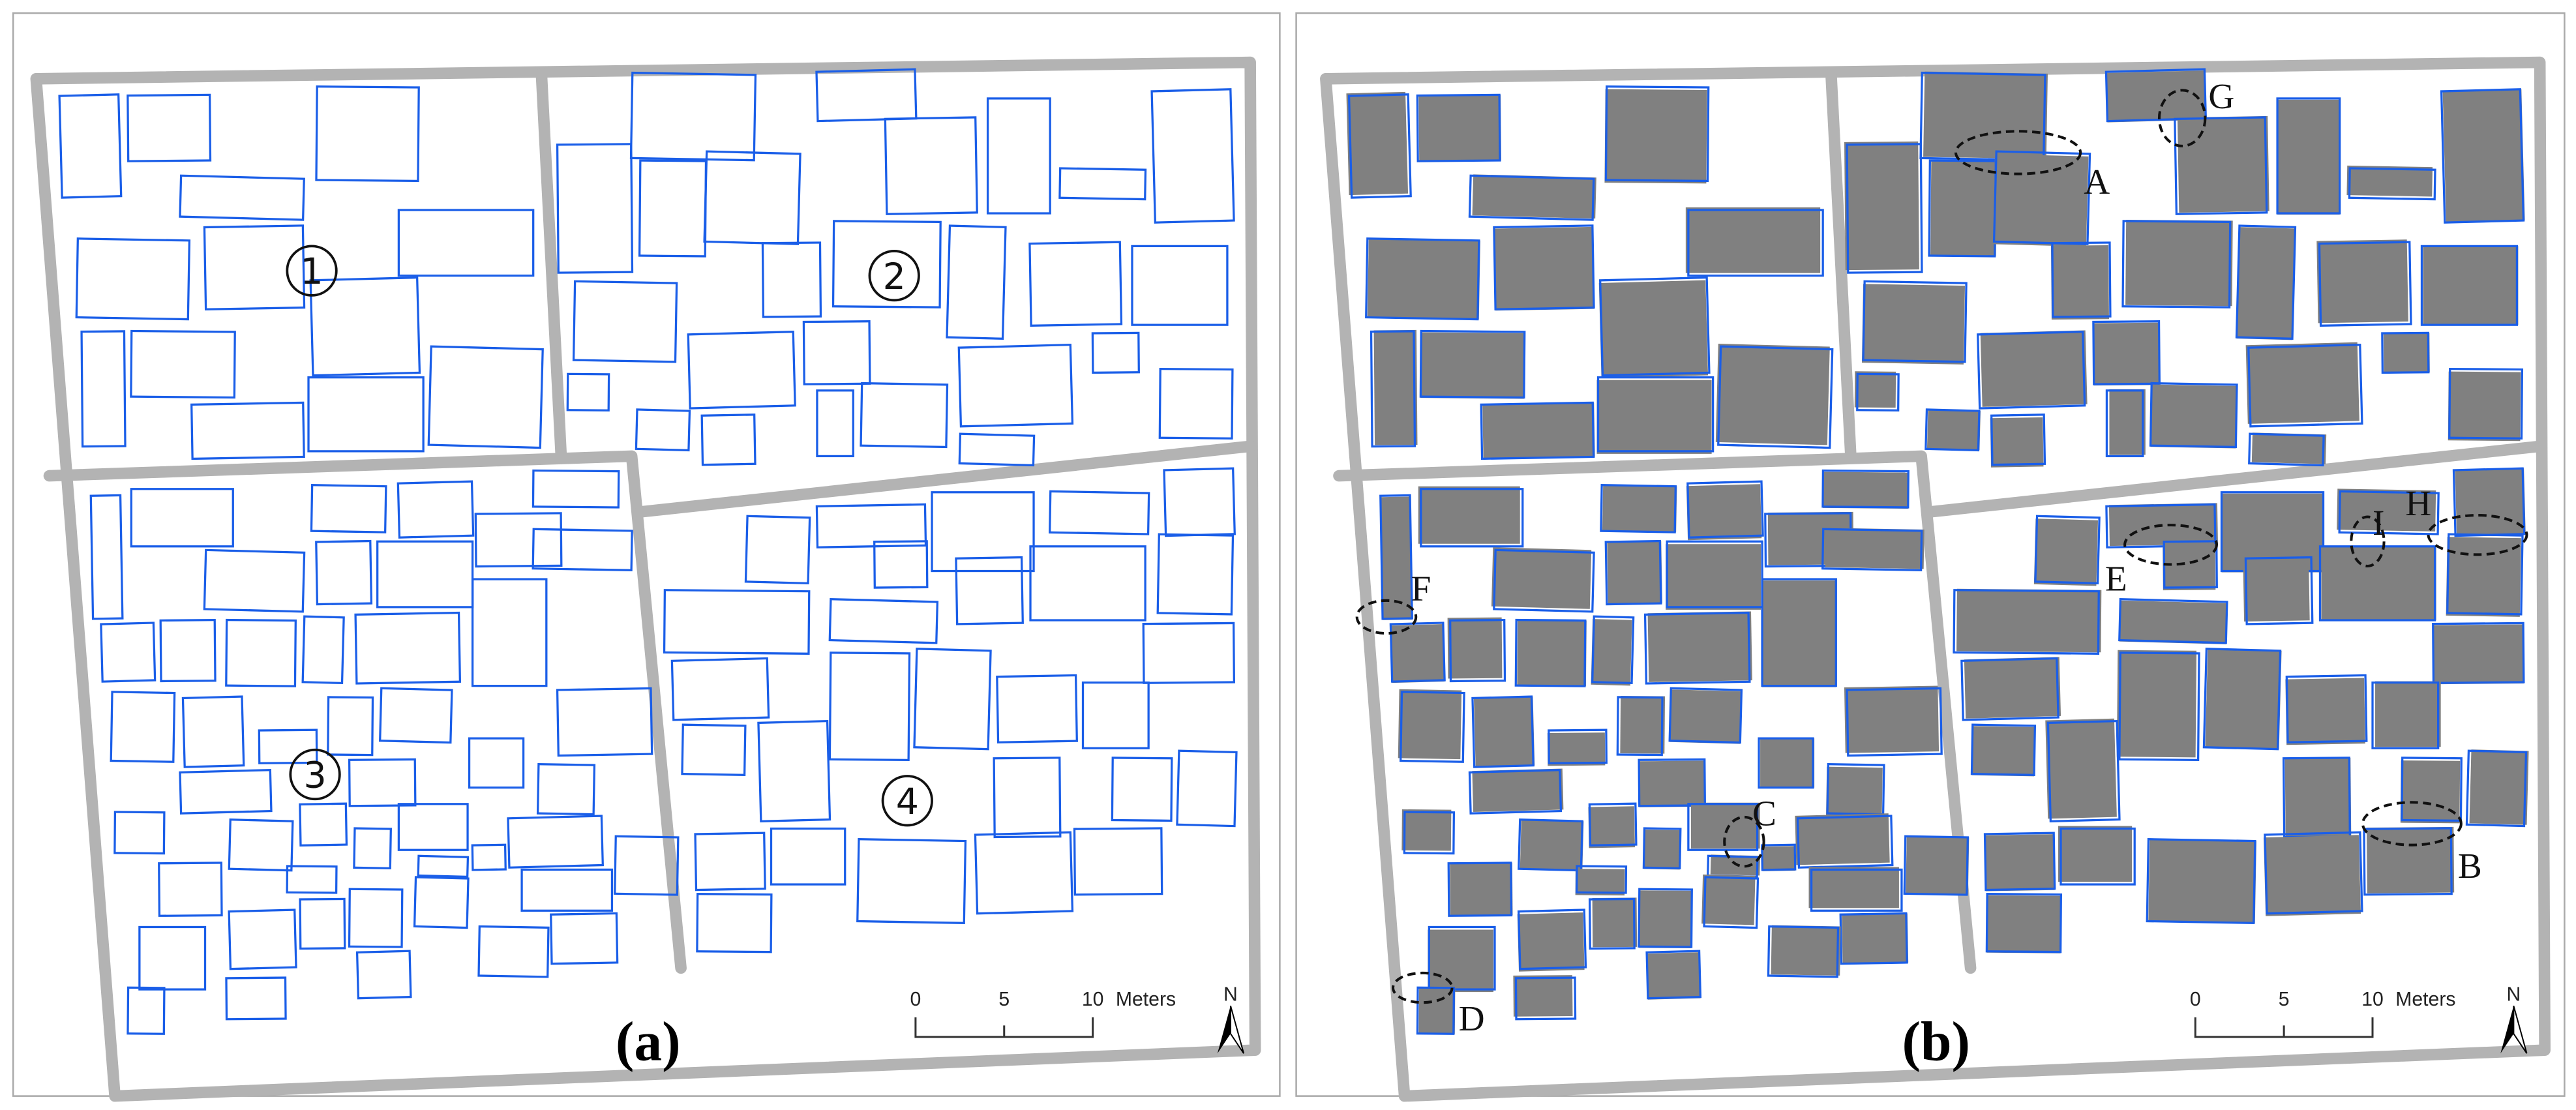 The width and height of the screenshot is (2576, 1110). What do you see at coordinates (1421, 588) in the screenshot?
I see `annotation-F: F` at bounding box center [1421, 588].